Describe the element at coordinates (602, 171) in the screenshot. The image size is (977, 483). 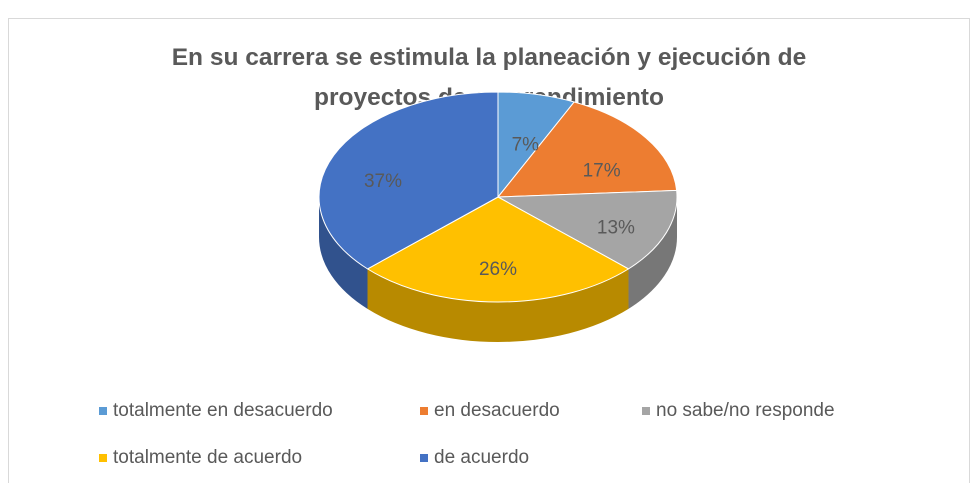
I see `data-label: 17%` at that location.